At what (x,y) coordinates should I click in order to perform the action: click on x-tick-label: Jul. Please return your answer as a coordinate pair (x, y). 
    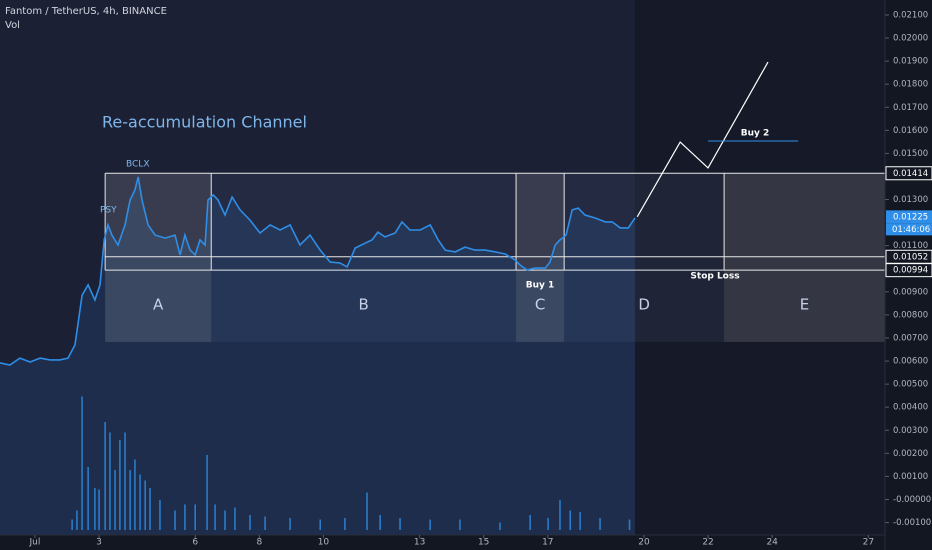
    Looking at the image, I should click on (35, 543).